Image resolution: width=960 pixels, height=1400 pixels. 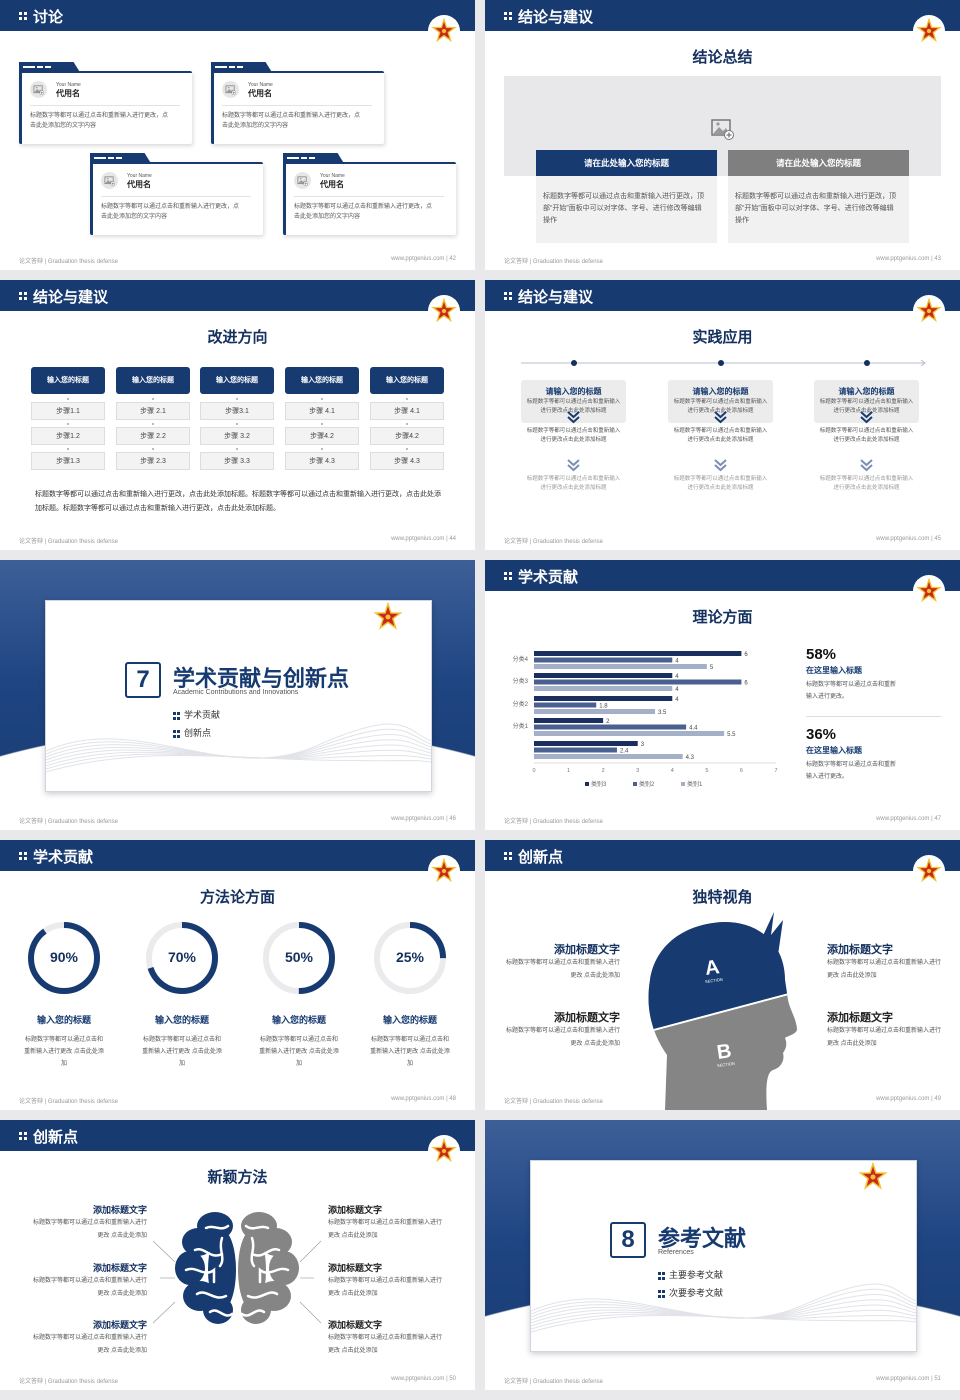 What do you see at coordinates (860, 950) in the screenshot?
I see `feature-title: 添加标题文字` at bounding box center [860, 950].